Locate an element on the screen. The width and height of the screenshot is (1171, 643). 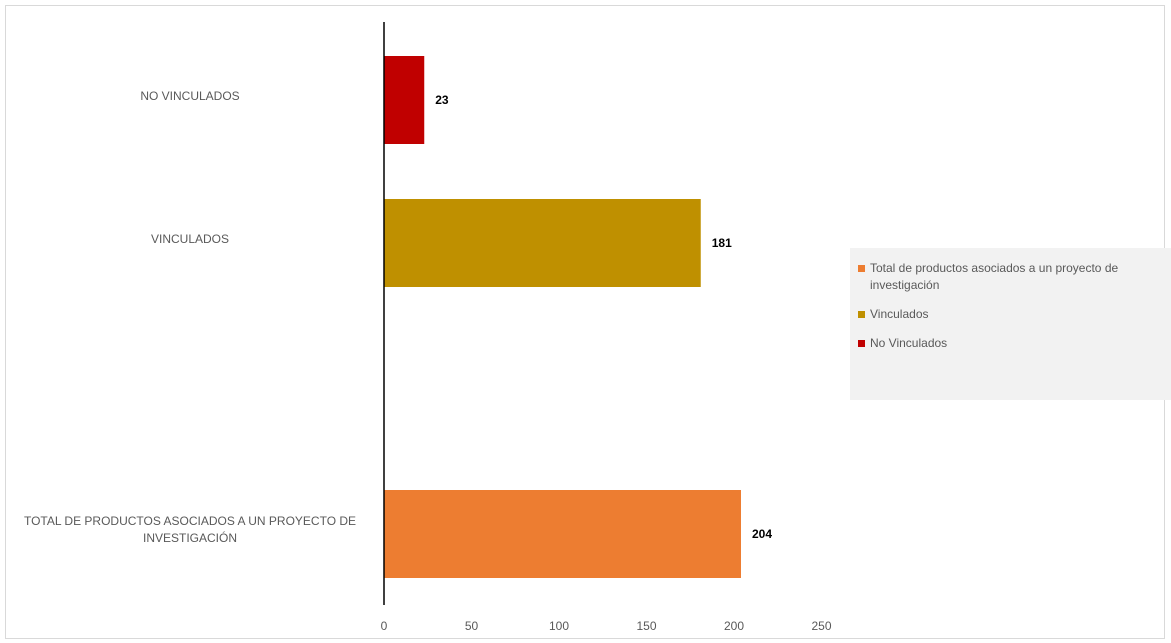
data-label-2: 204 is located at coordinates (762, 534).